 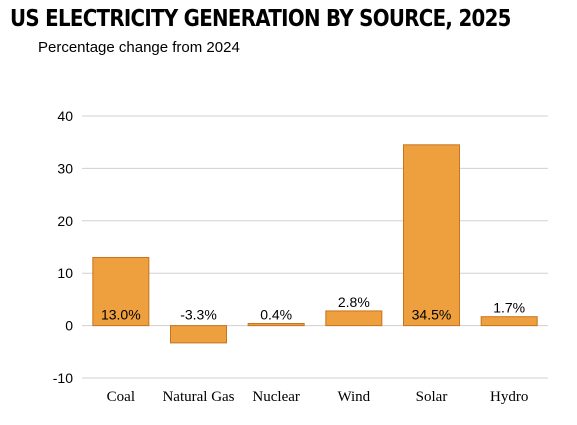 I want to click on data-label: 1.7%, so click(x=509, y=308).